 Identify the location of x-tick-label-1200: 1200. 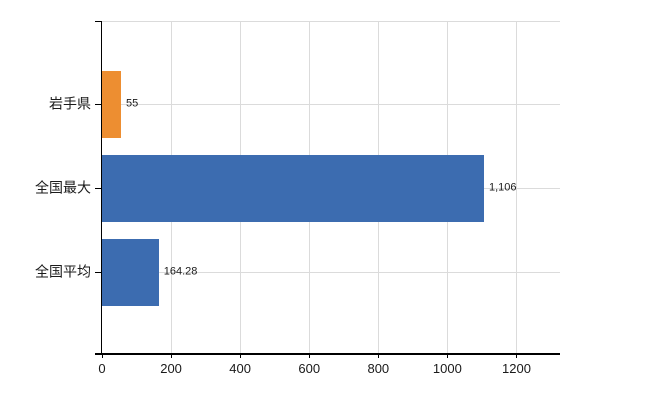
(516, 368).